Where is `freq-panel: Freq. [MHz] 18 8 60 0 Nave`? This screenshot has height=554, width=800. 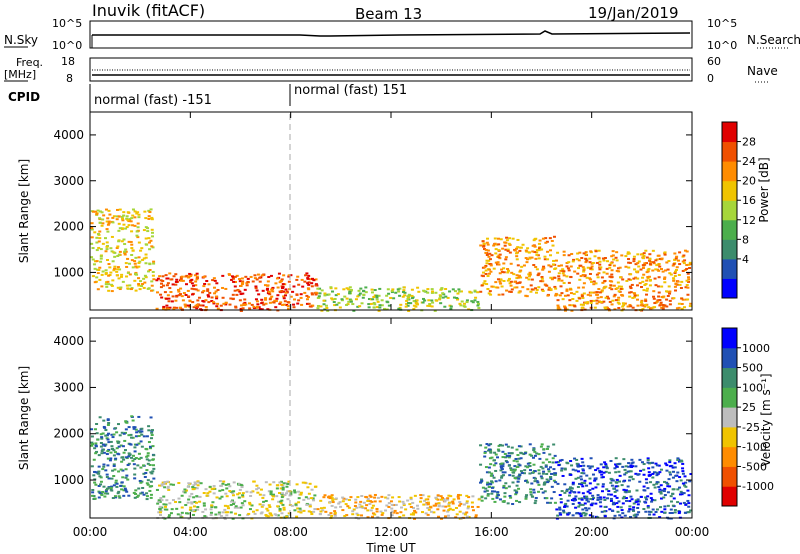 freq-panel: Freq. [MHz] 18 8 60 0 Nave is located at coordinates (391, 70).